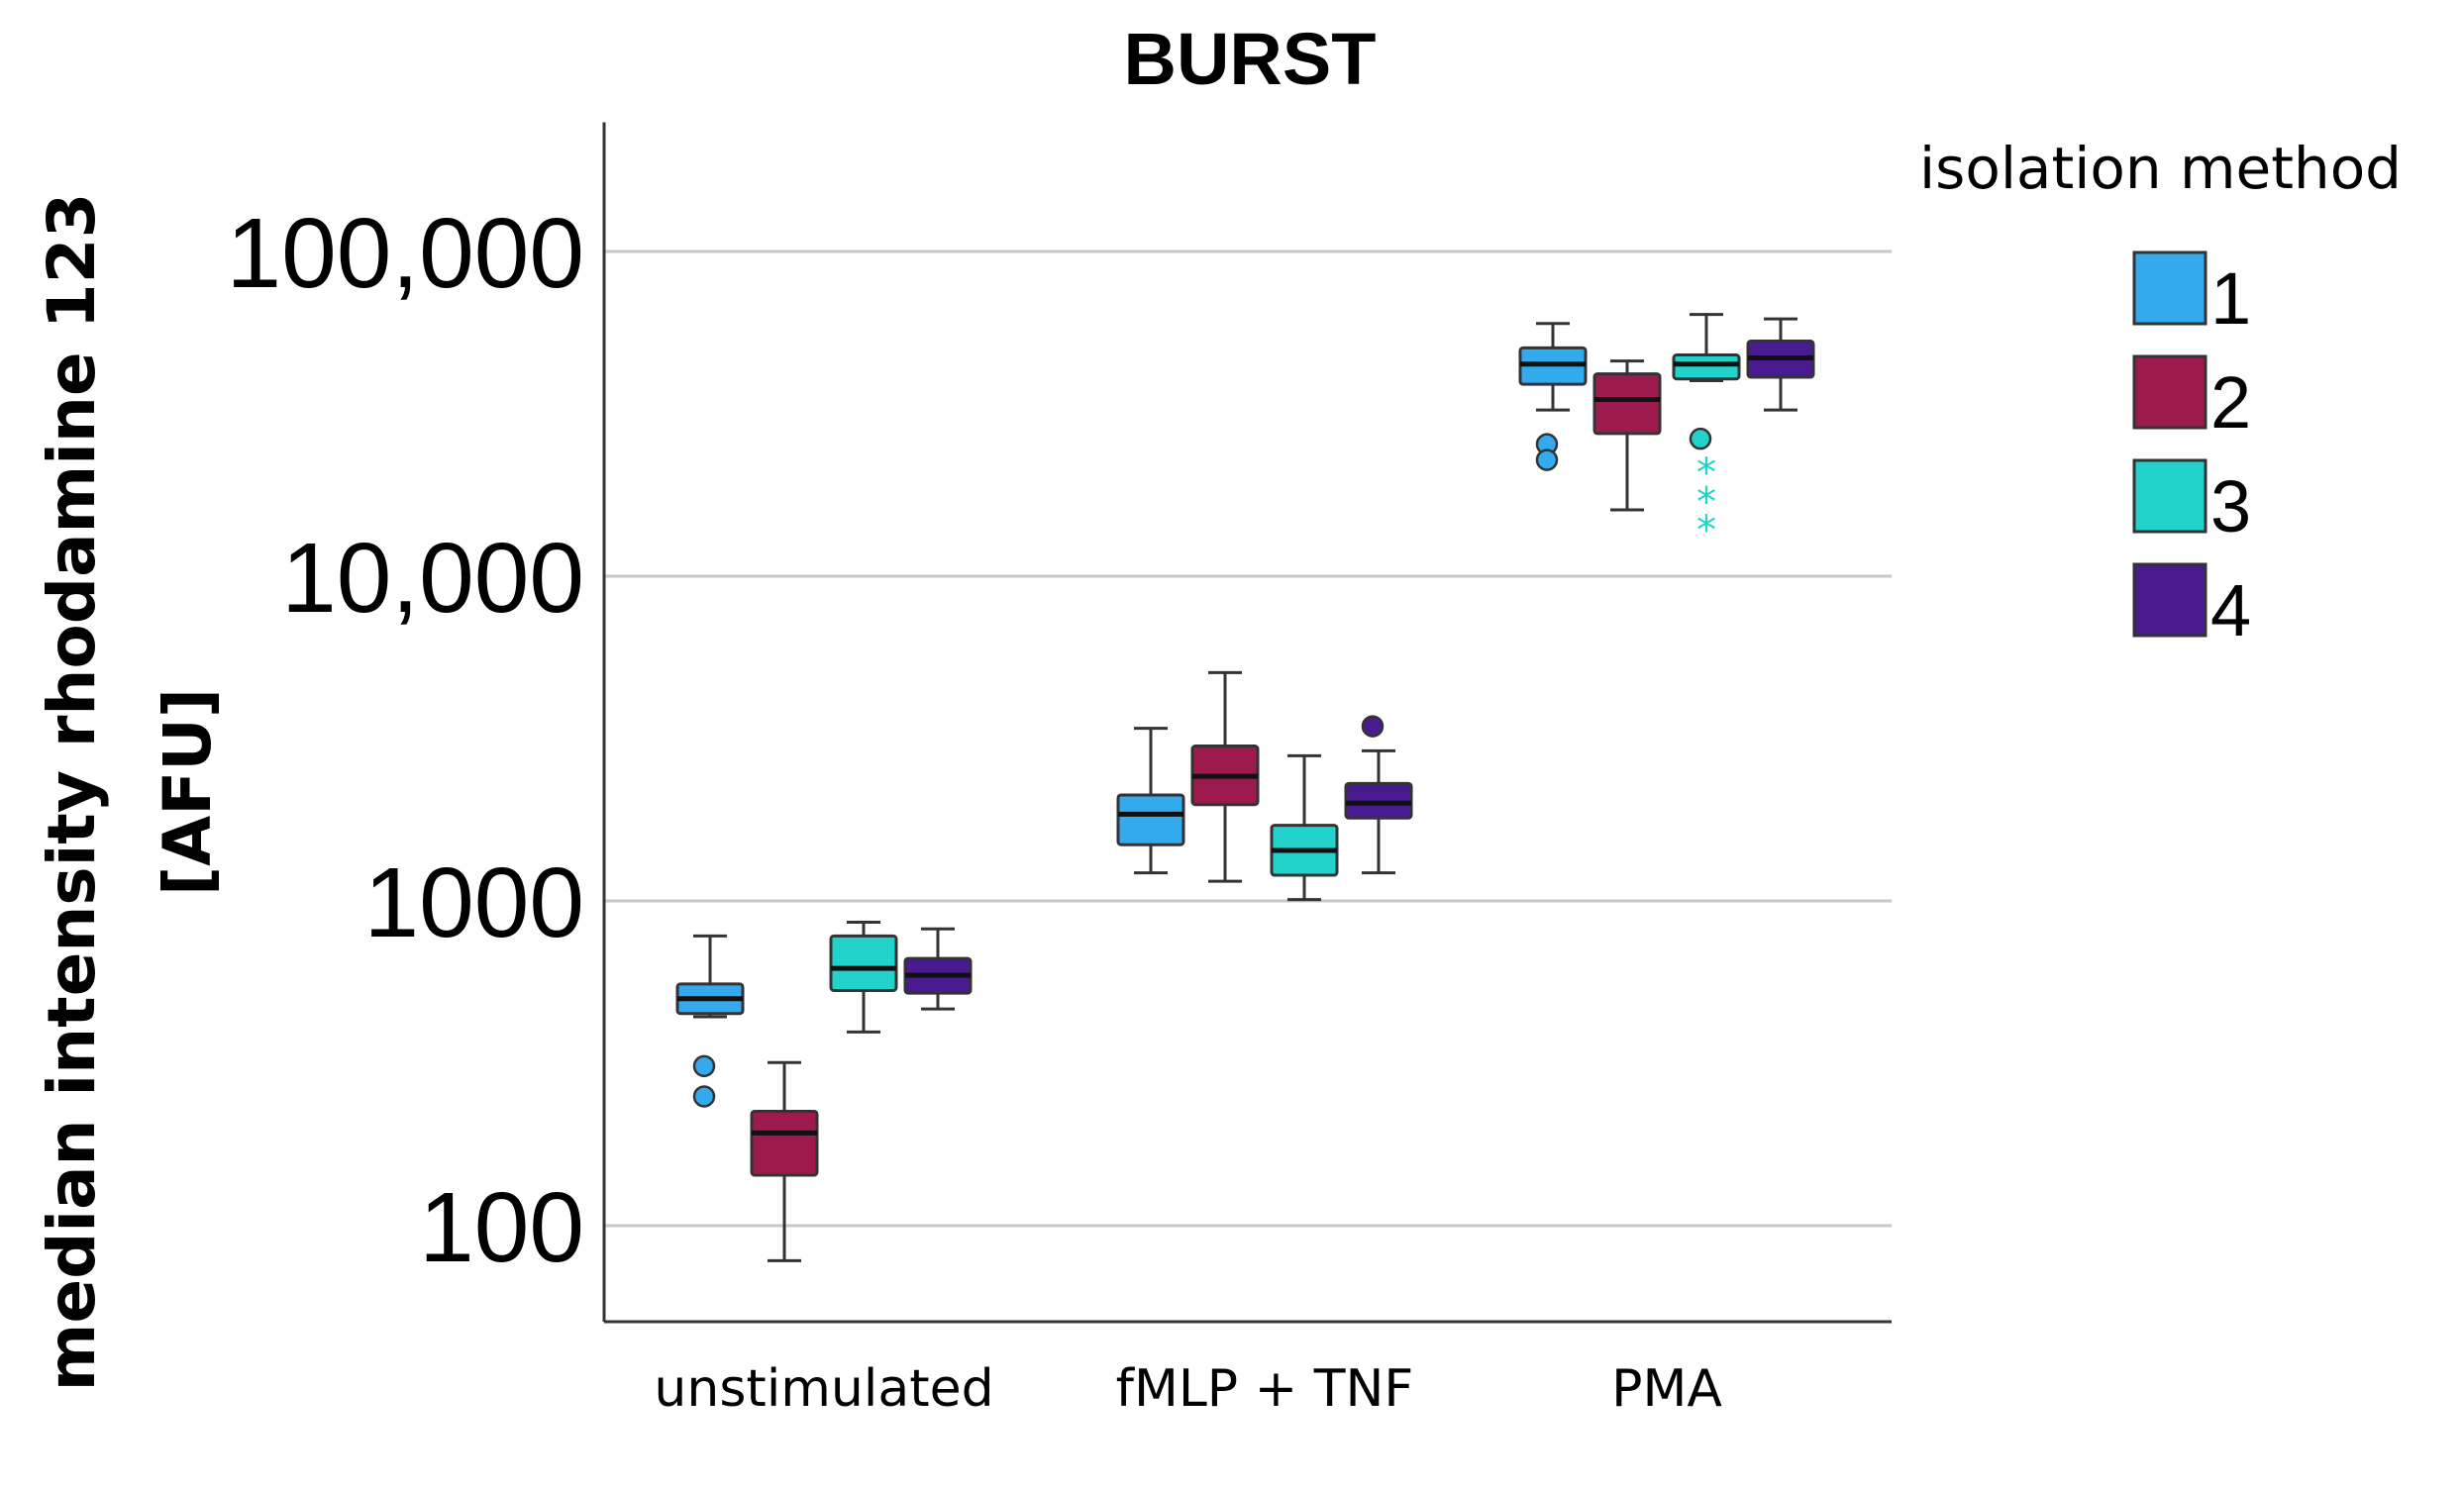 The image size is (2464, 1490). What do you see at coordinates (1706, 502) in the screenshot?
I see `extreme-1: *` at bounding box center [1706, 502].